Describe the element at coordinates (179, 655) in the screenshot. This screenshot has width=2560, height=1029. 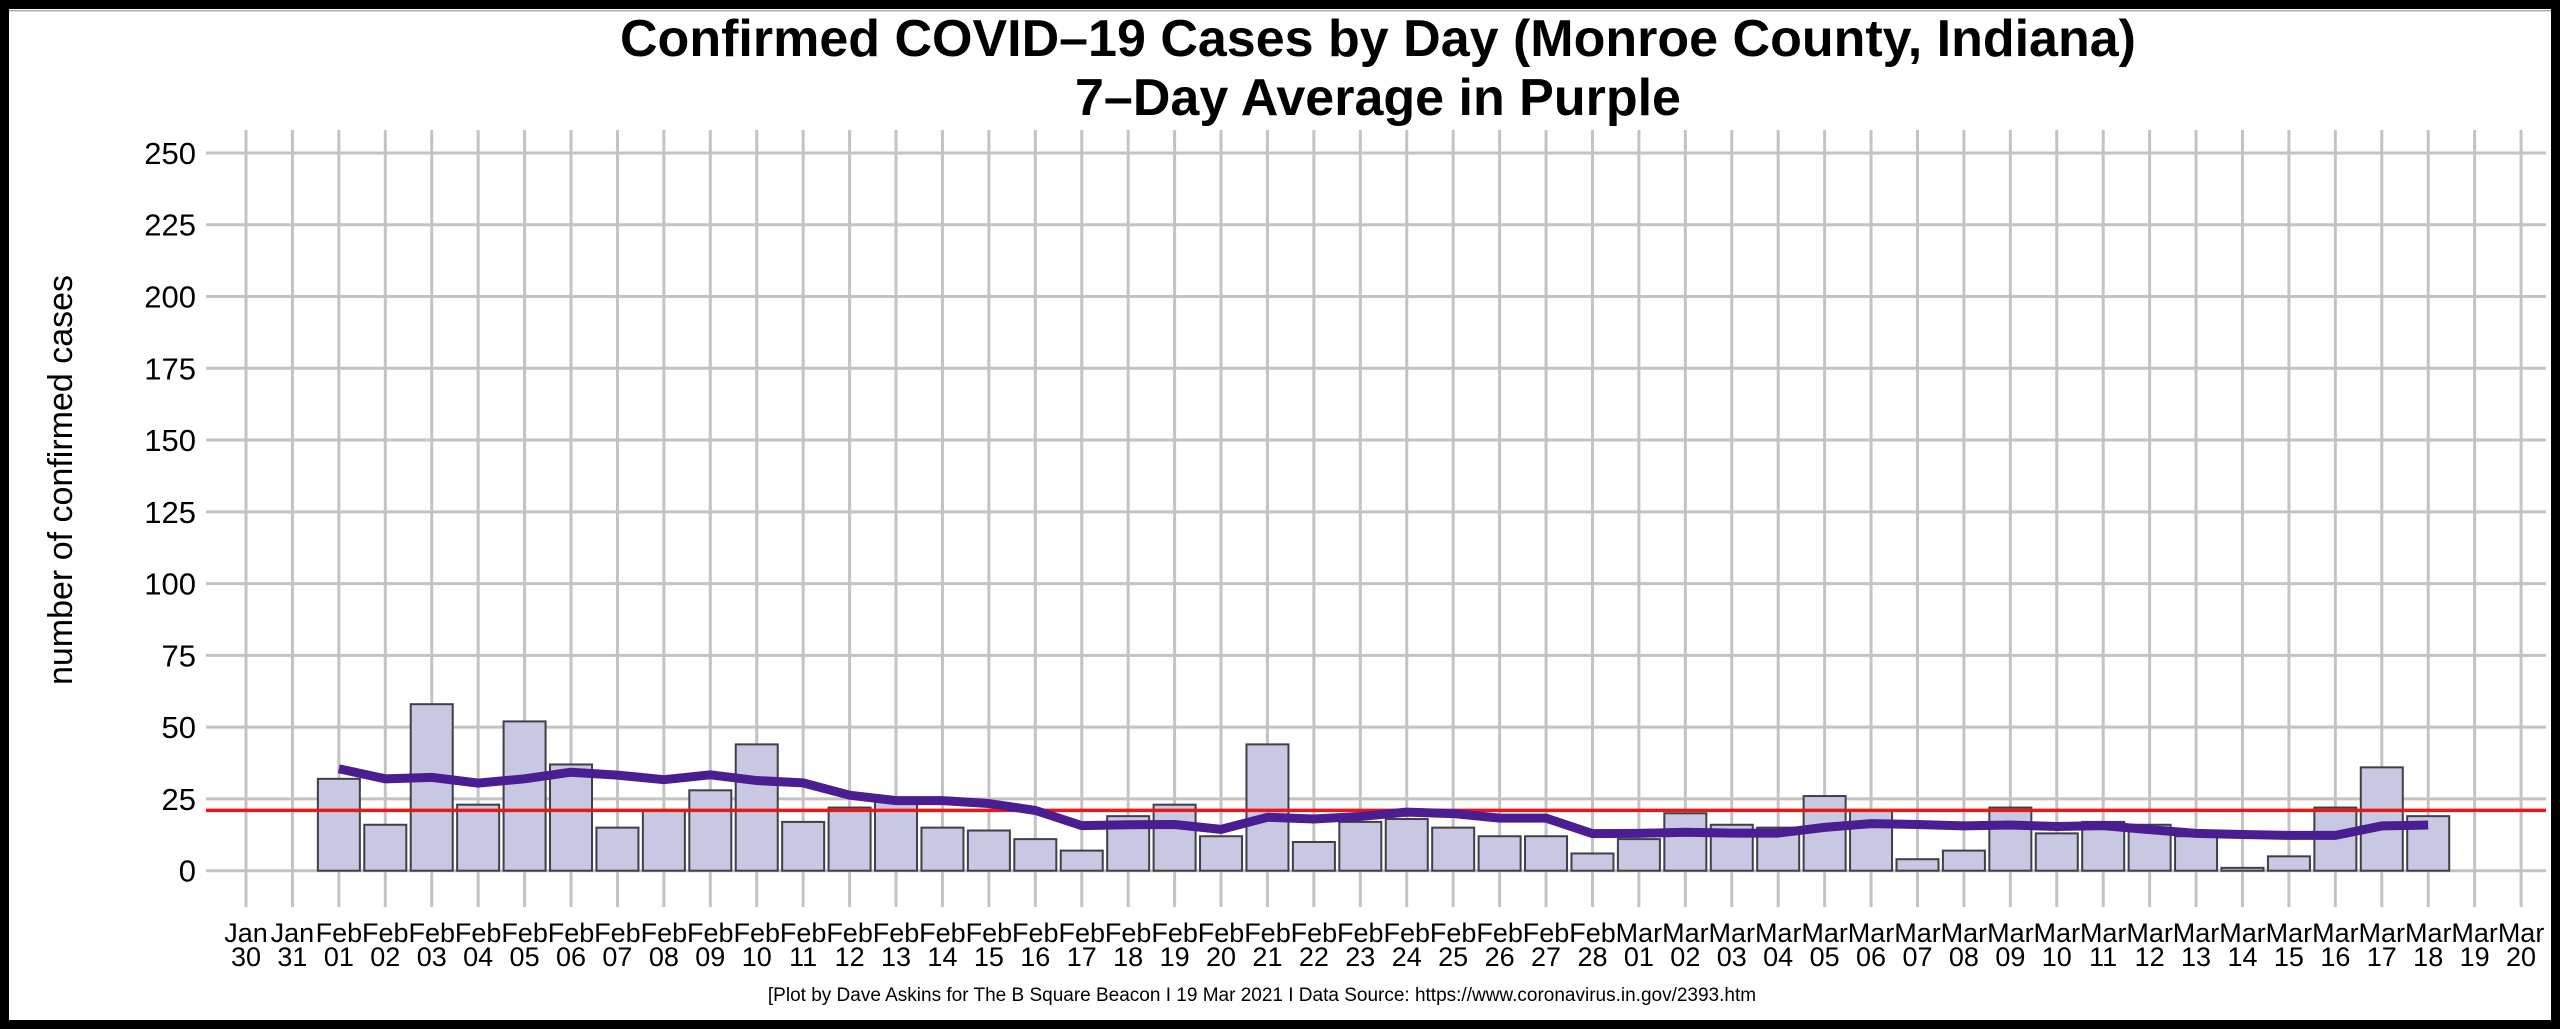
I see `y-tick-label-75: 75` at that location.